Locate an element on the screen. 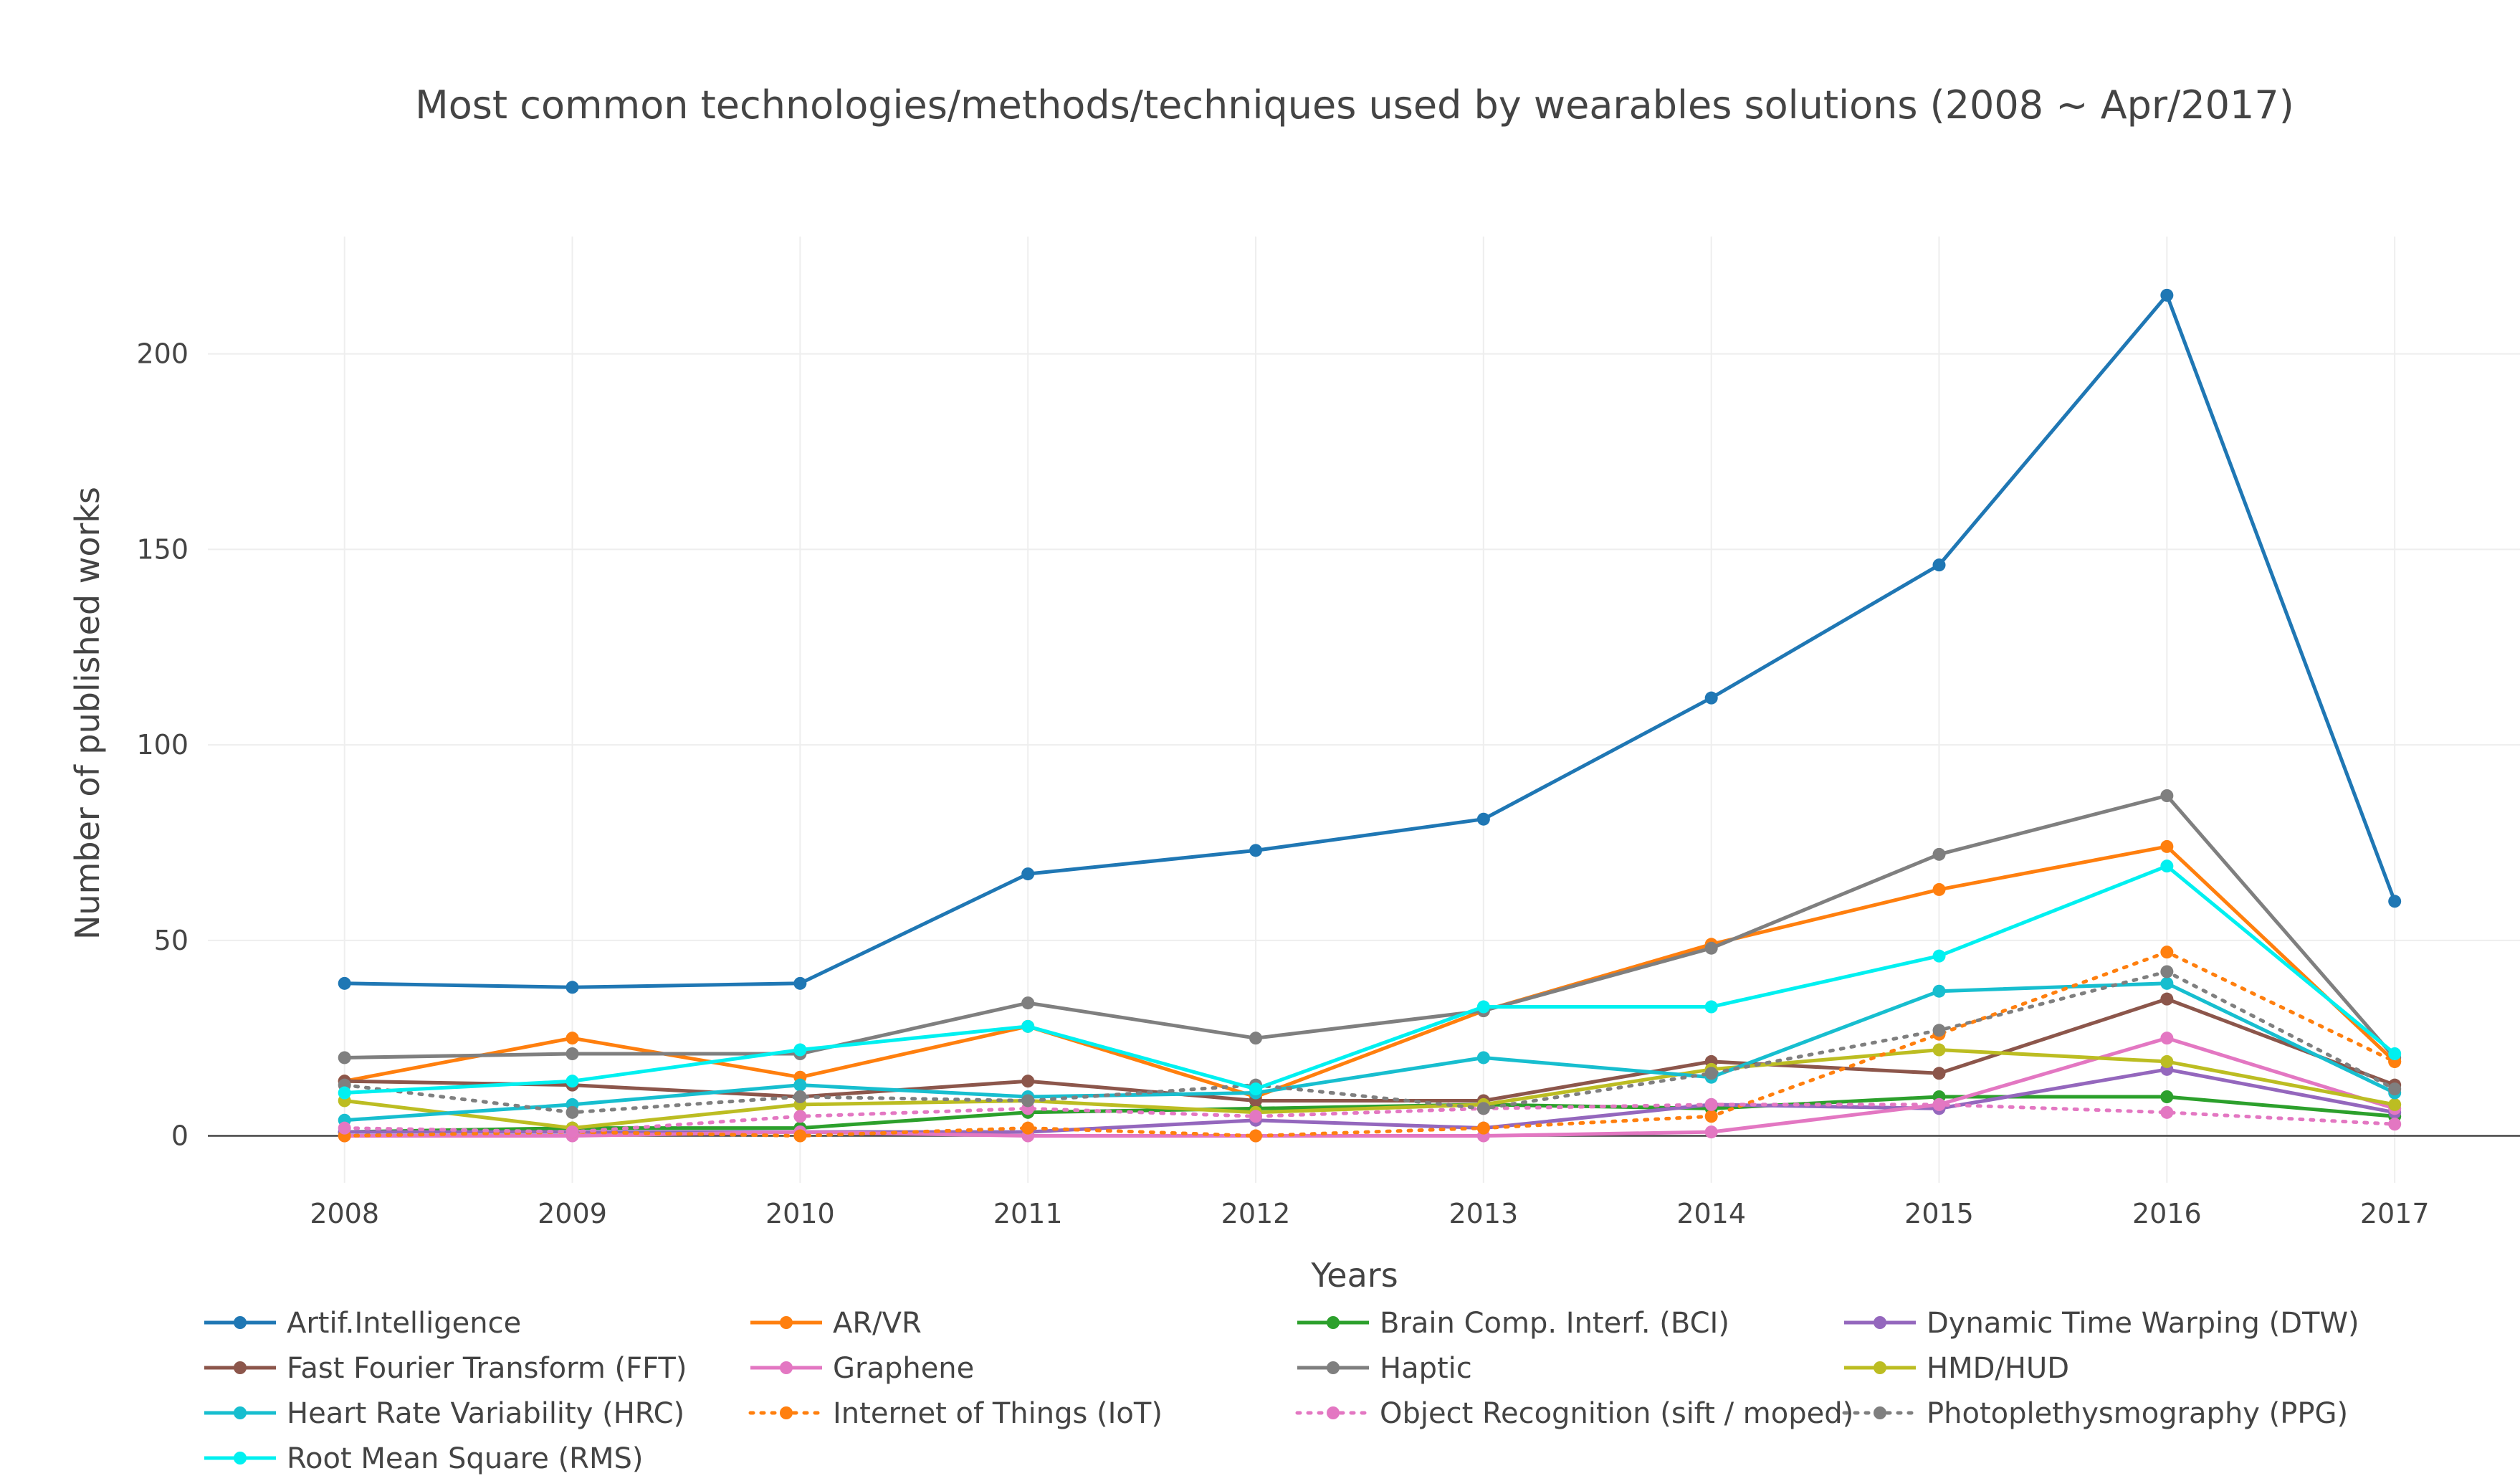 The width and height of the screenshot is (2520, 1481). legend-item-fast-fourier-transform-fft: Fast Fourier Transform (FFT) is located at coordinates (445, 1369).